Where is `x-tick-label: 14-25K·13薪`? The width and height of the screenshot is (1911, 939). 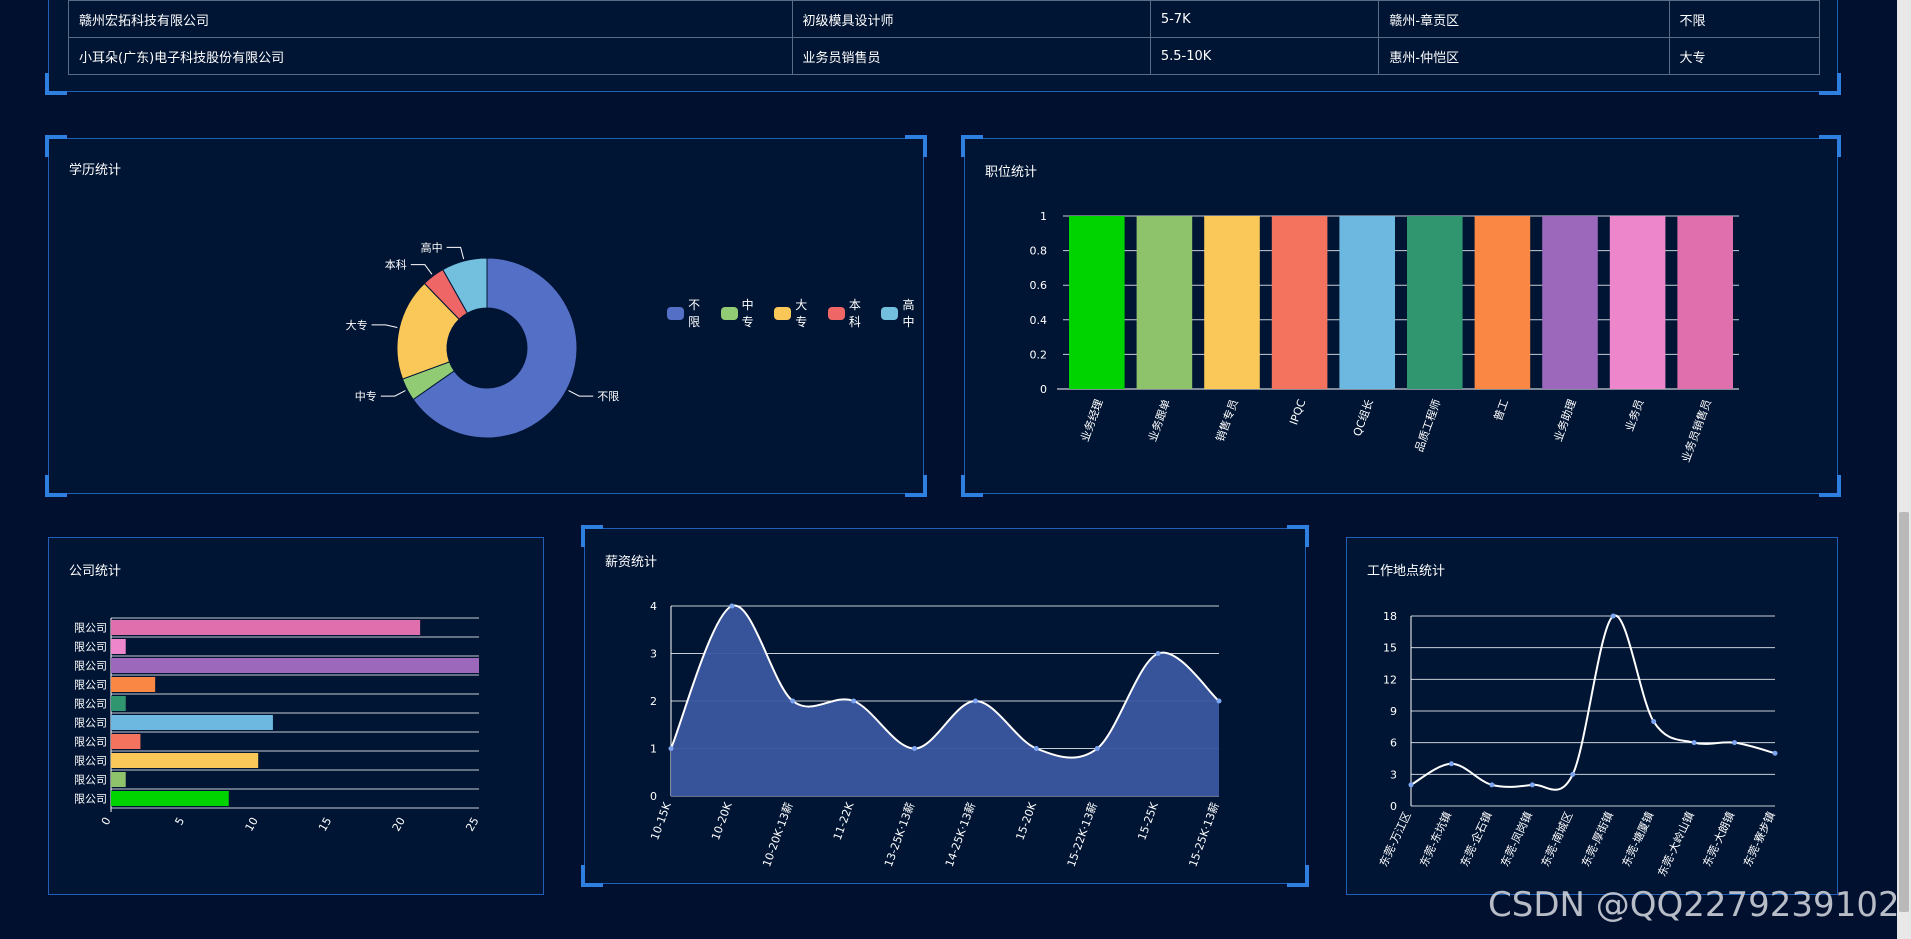
x-tick-label: 14-25K·13薪 is located at coordinates (960, 835).